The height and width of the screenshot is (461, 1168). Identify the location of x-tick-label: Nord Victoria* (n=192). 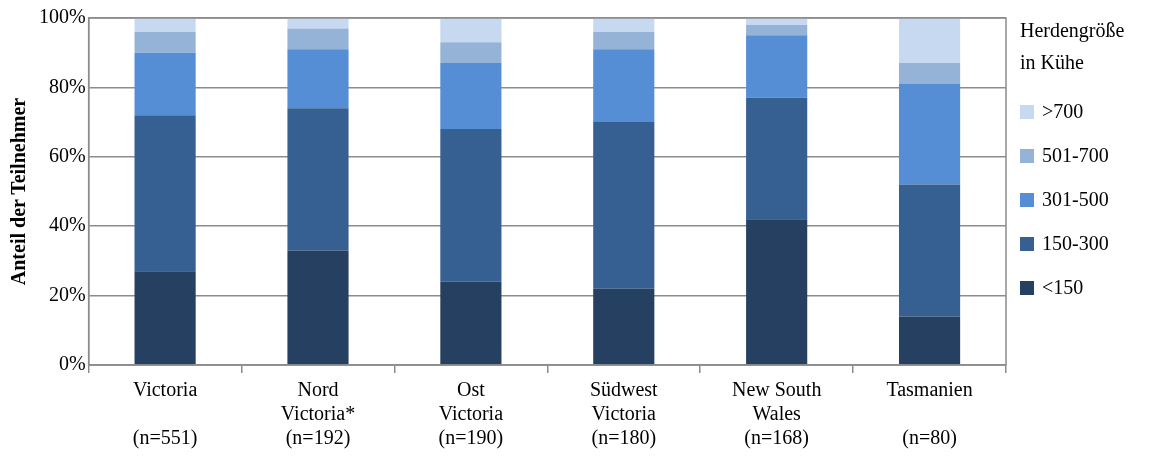
(318, 414).